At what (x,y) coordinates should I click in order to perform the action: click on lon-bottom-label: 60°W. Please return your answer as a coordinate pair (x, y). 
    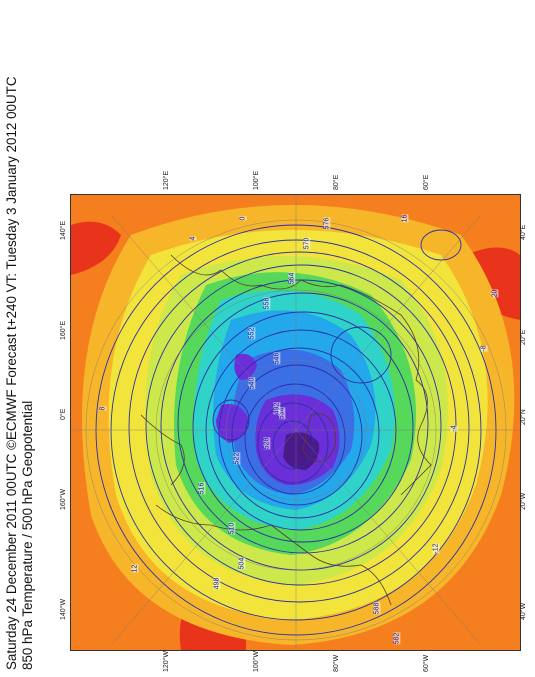
    Looking at the image, I should click on (426, 663).